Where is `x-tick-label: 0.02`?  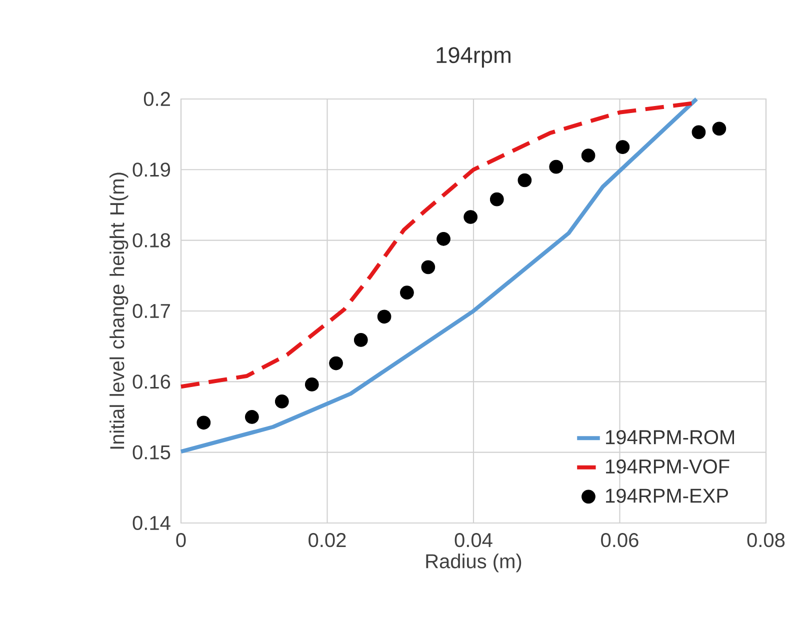
x-tick-label: 0.02 is located at coordinates (327, 540).